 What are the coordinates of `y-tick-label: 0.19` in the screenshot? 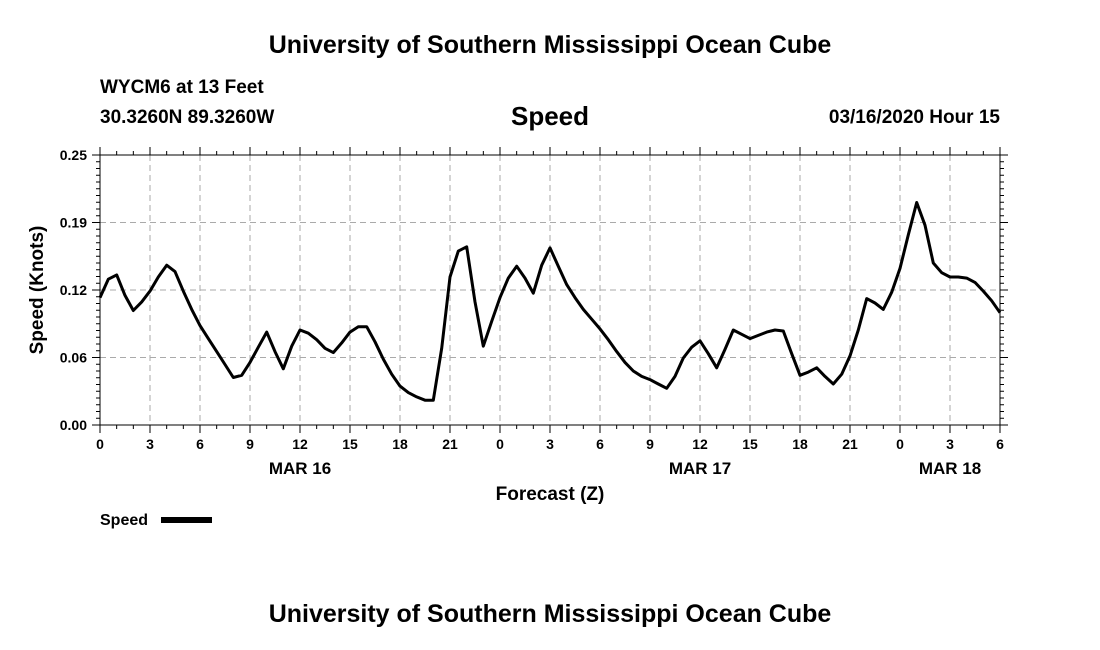 It's located at (73, 223).